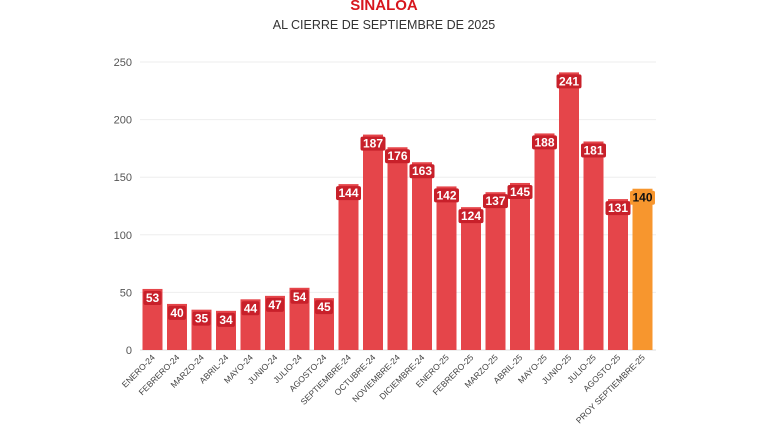  Describe the element at coordinates (126, 293) in the screenshot. I see `y-tick-label: 50` at that location.